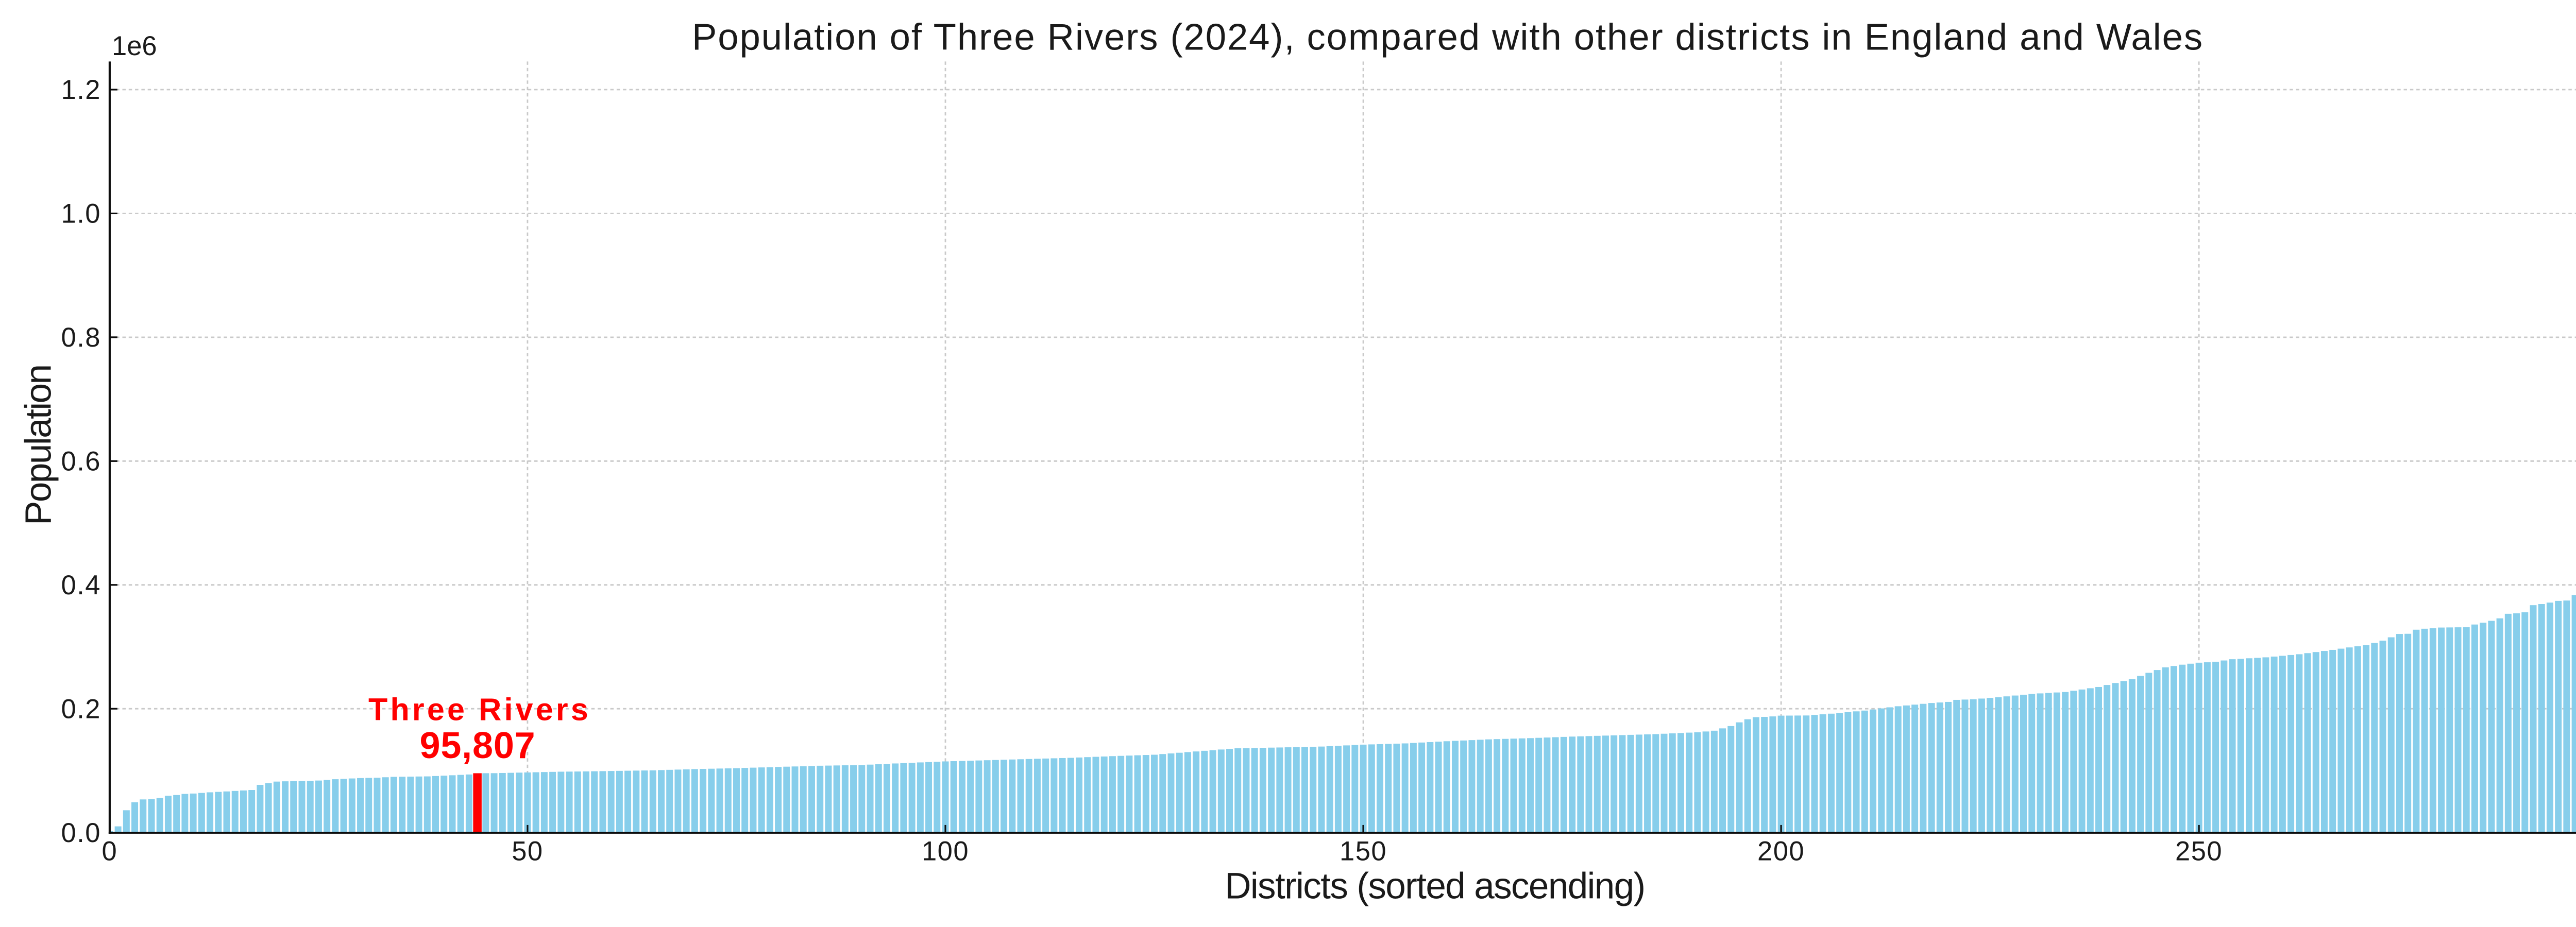  I want to click on svg-text: 95,807, so click(477, 746).